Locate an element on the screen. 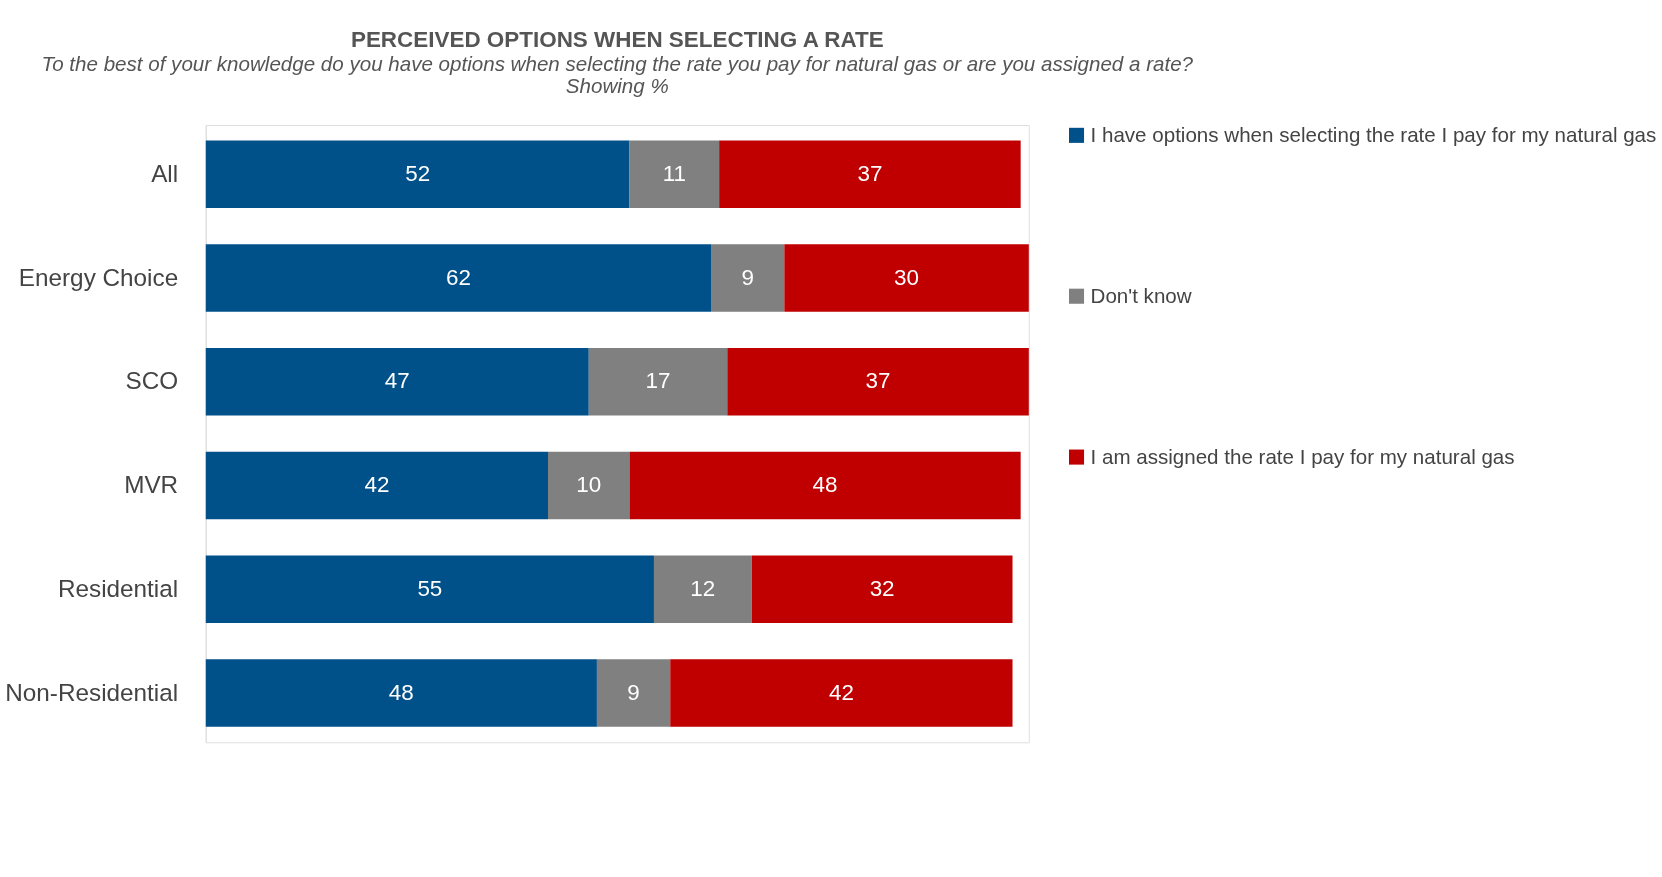 This screenshot has height=877, width=1662. data-label: 11 is located at coordinates (674, 173).